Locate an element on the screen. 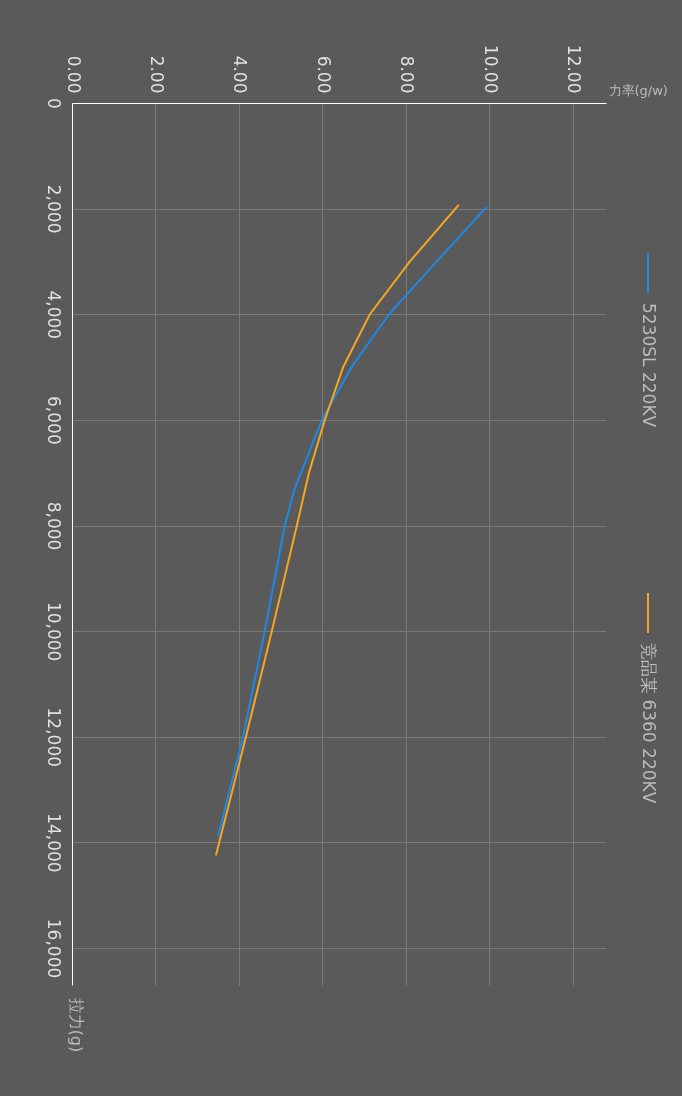 The image size is (682, 1096). y-tick-label: 2,000 is located at coordinates (53, 209).